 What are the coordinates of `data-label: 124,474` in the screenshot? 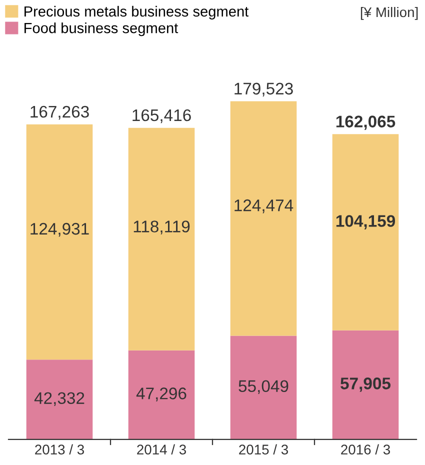 It's located at (264, 206).